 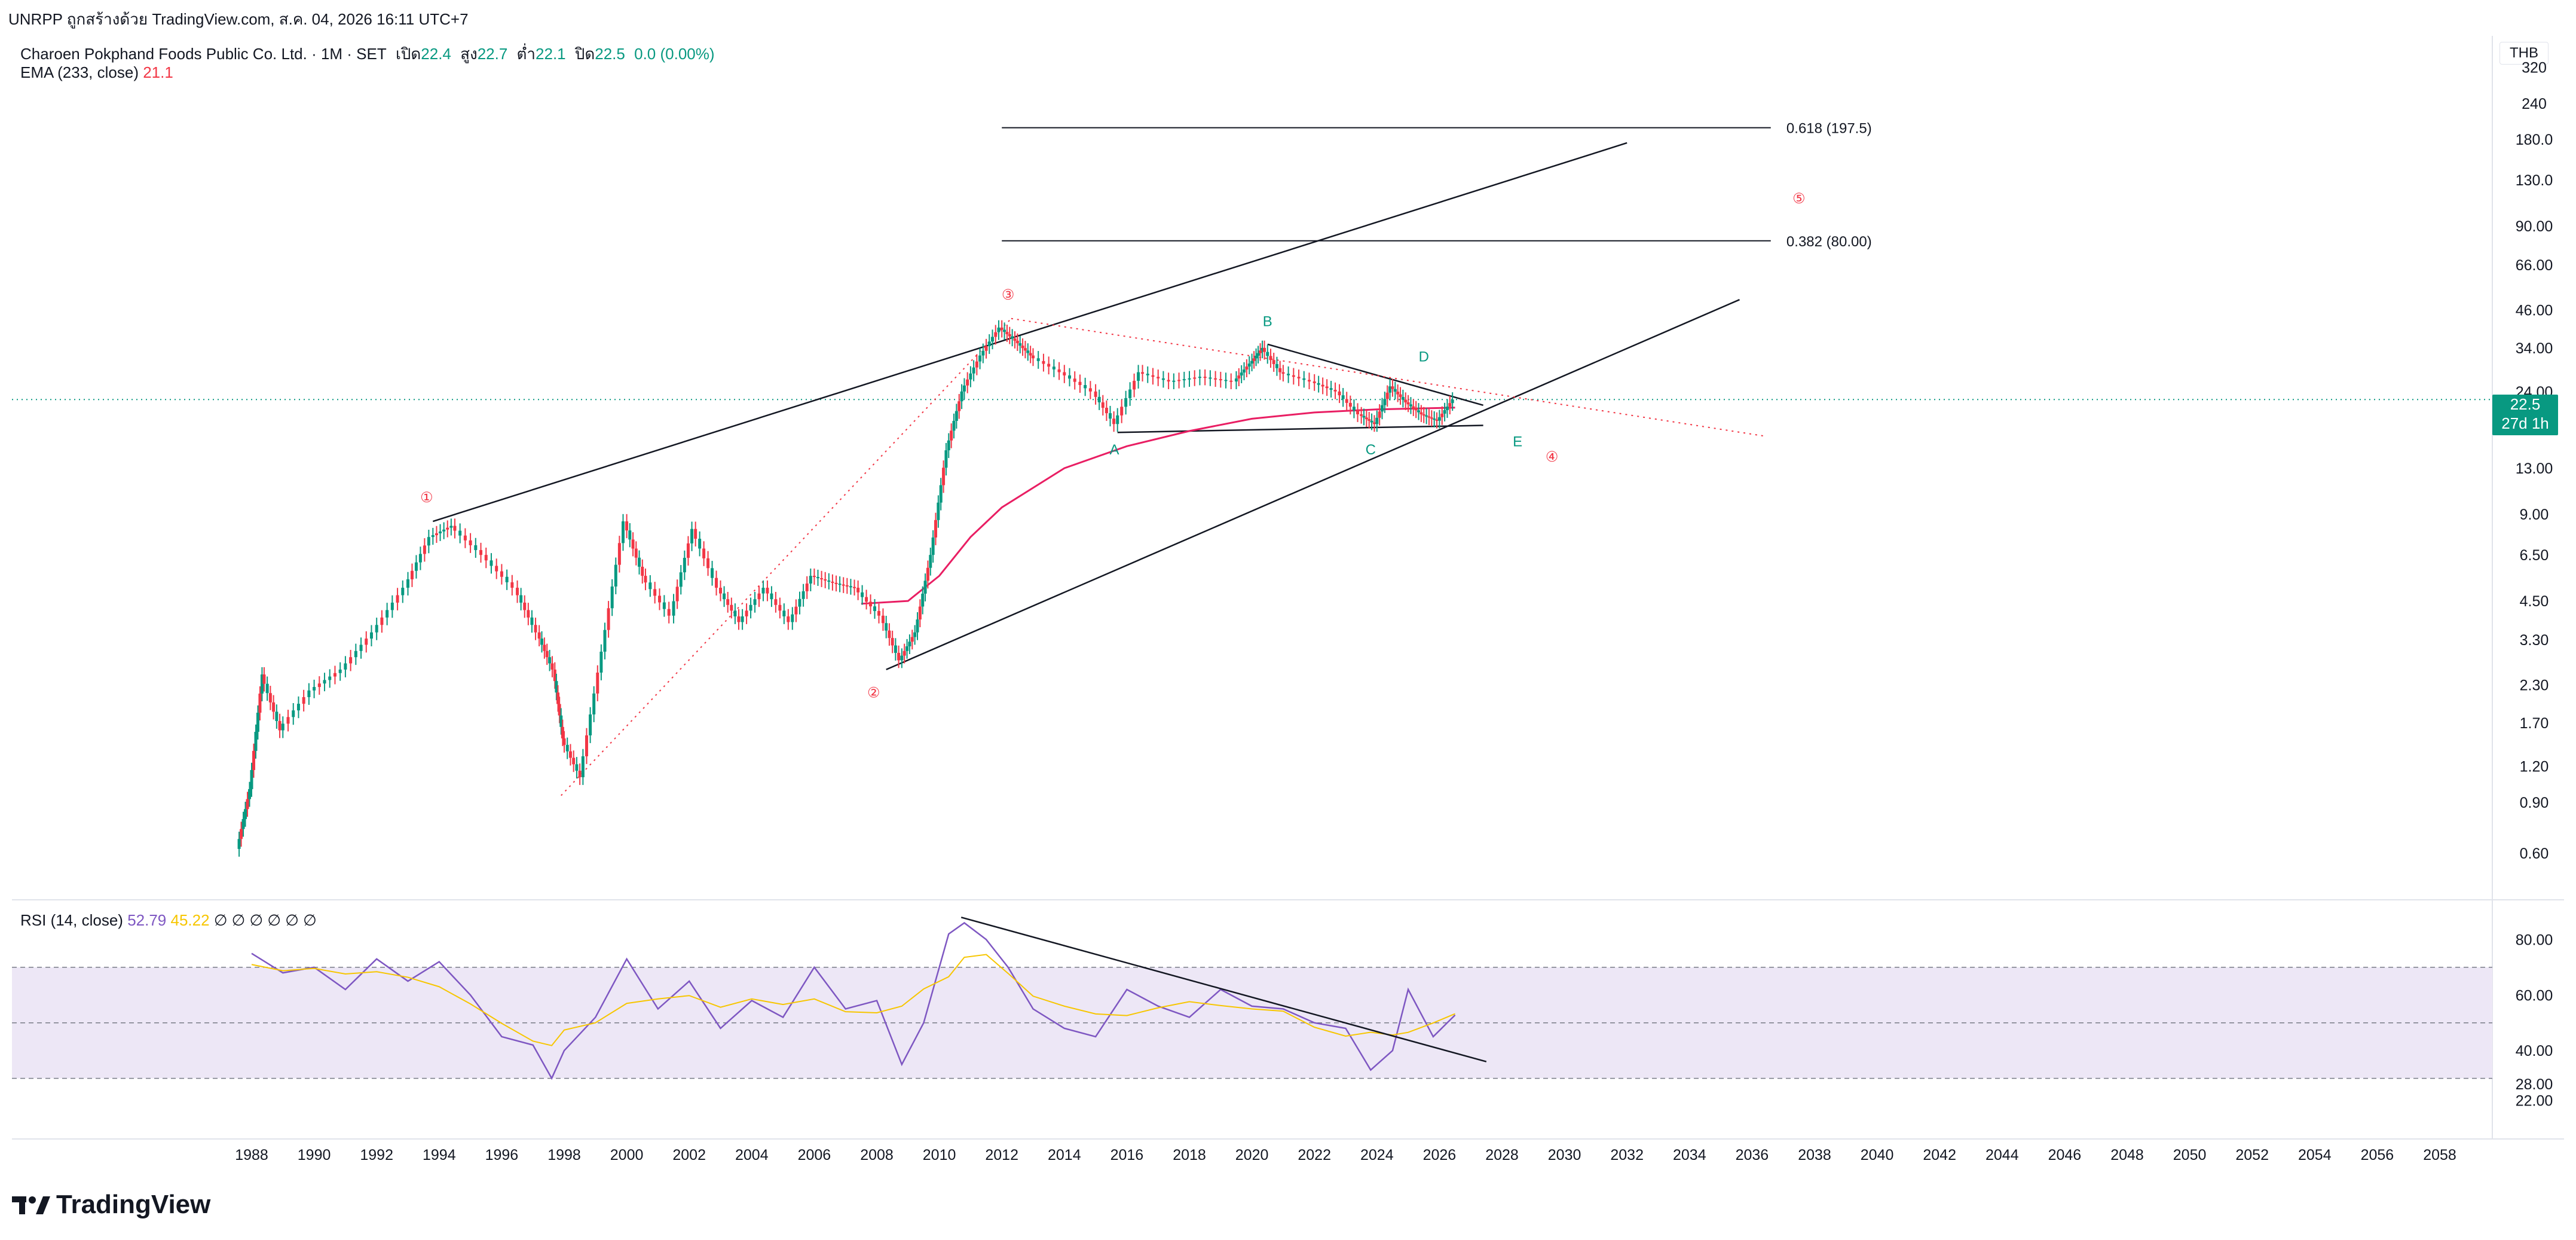 What do you see at coordinates (71, 920) in the screenshot?
I see `rsi-label: RSI (14, close)` at bounding box center [71, 920].